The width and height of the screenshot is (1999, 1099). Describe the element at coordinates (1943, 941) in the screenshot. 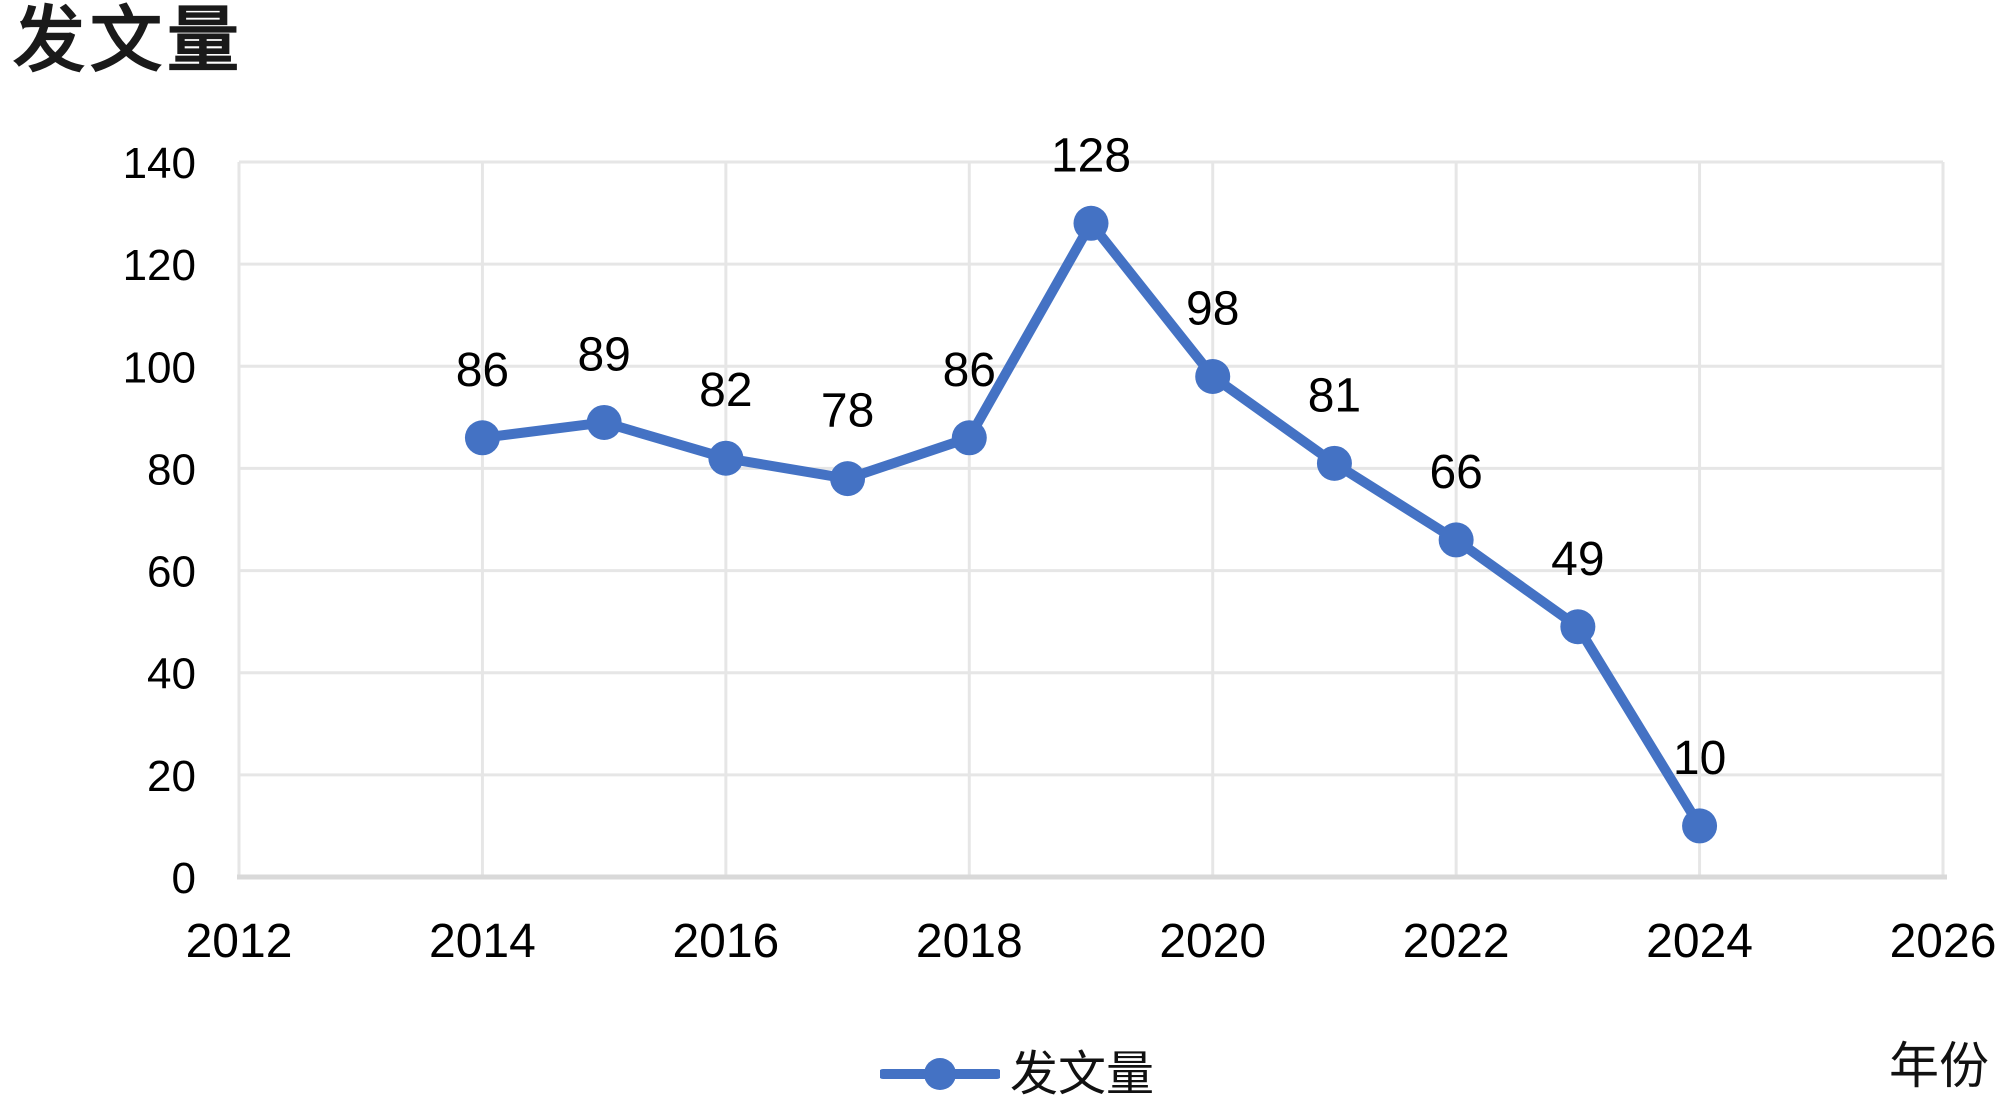

I see `x-tick-label: 2026` at that location.